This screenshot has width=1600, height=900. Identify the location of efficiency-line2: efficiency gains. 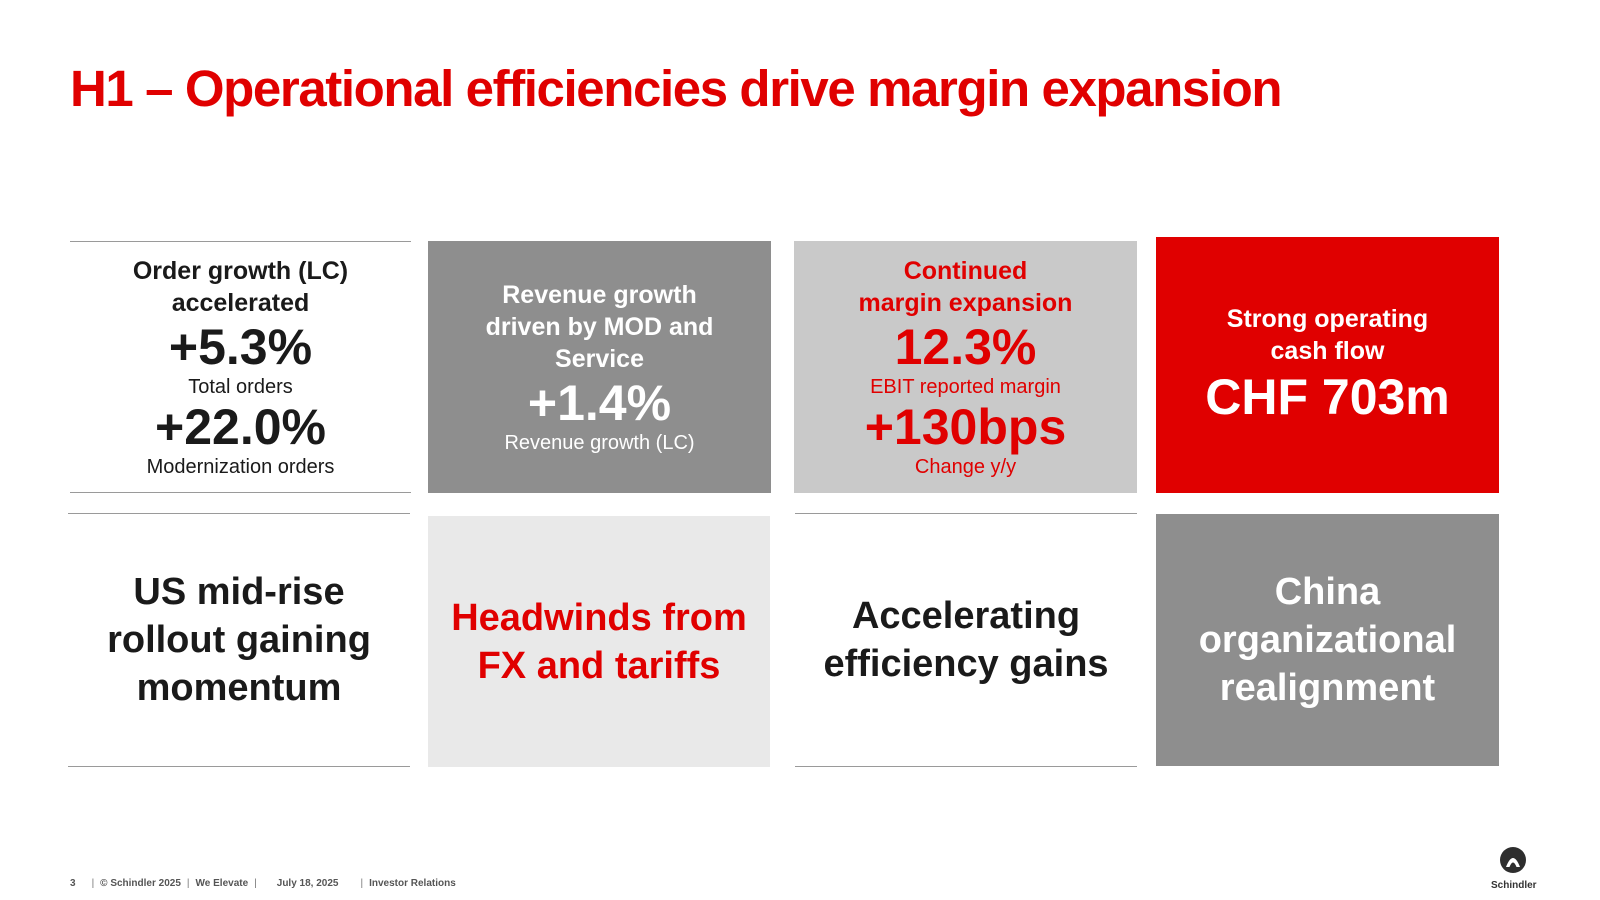
(966, 664).